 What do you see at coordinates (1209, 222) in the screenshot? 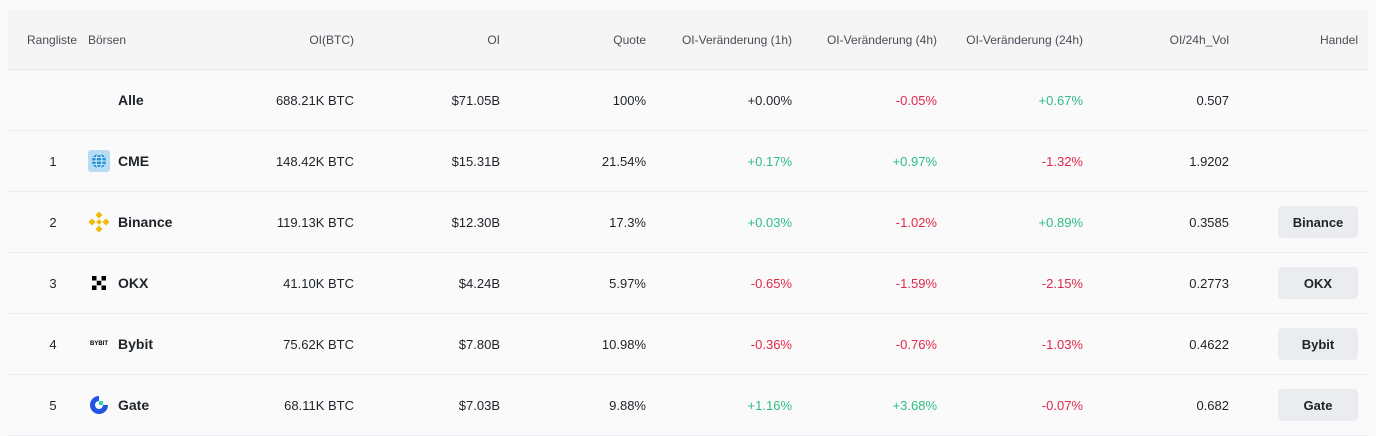
I see `oi-vol-cell: 0.3585` at bounding box center [1209, 222].